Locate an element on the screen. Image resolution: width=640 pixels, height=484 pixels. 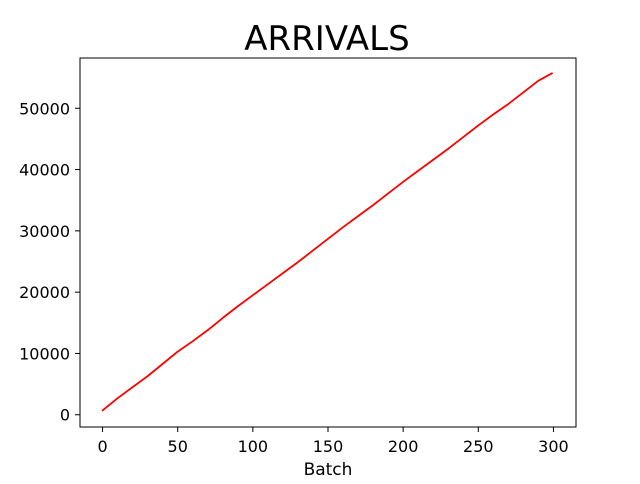
y-tick-label: 10000 is located at coordinates (44, 353).